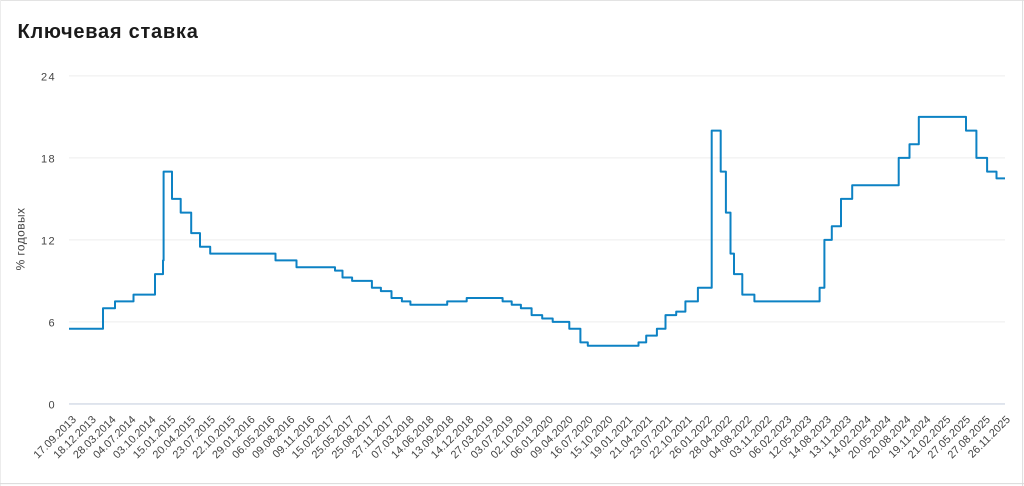 The image size is (1024, 486). I want to click on svg-text: 24, so click(48, 77).